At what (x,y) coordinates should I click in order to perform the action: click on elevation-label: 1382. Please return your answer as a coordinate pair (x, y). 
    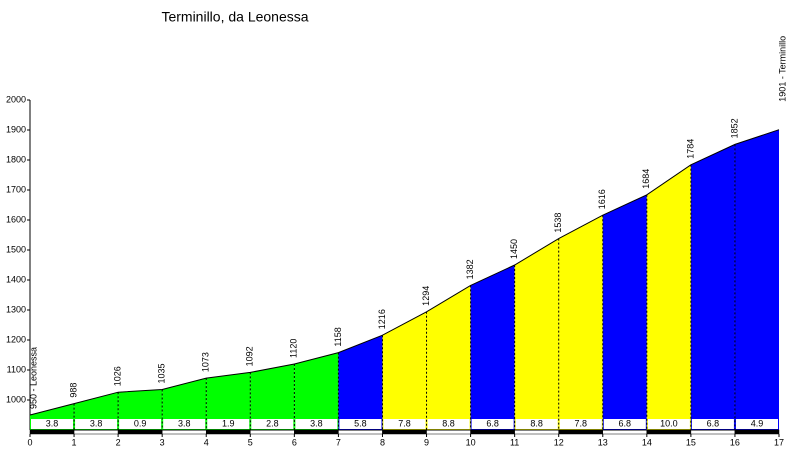
    Looking at the image, I should click on (470, 269).